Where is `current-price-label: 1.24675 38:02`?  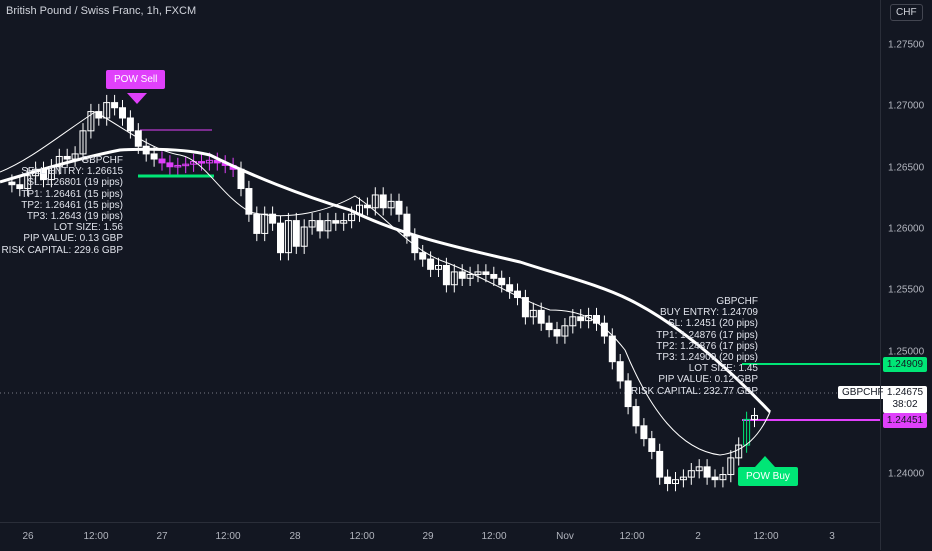 current-price-label: 1.24675 38:02 is located at coordinates (905, 399).